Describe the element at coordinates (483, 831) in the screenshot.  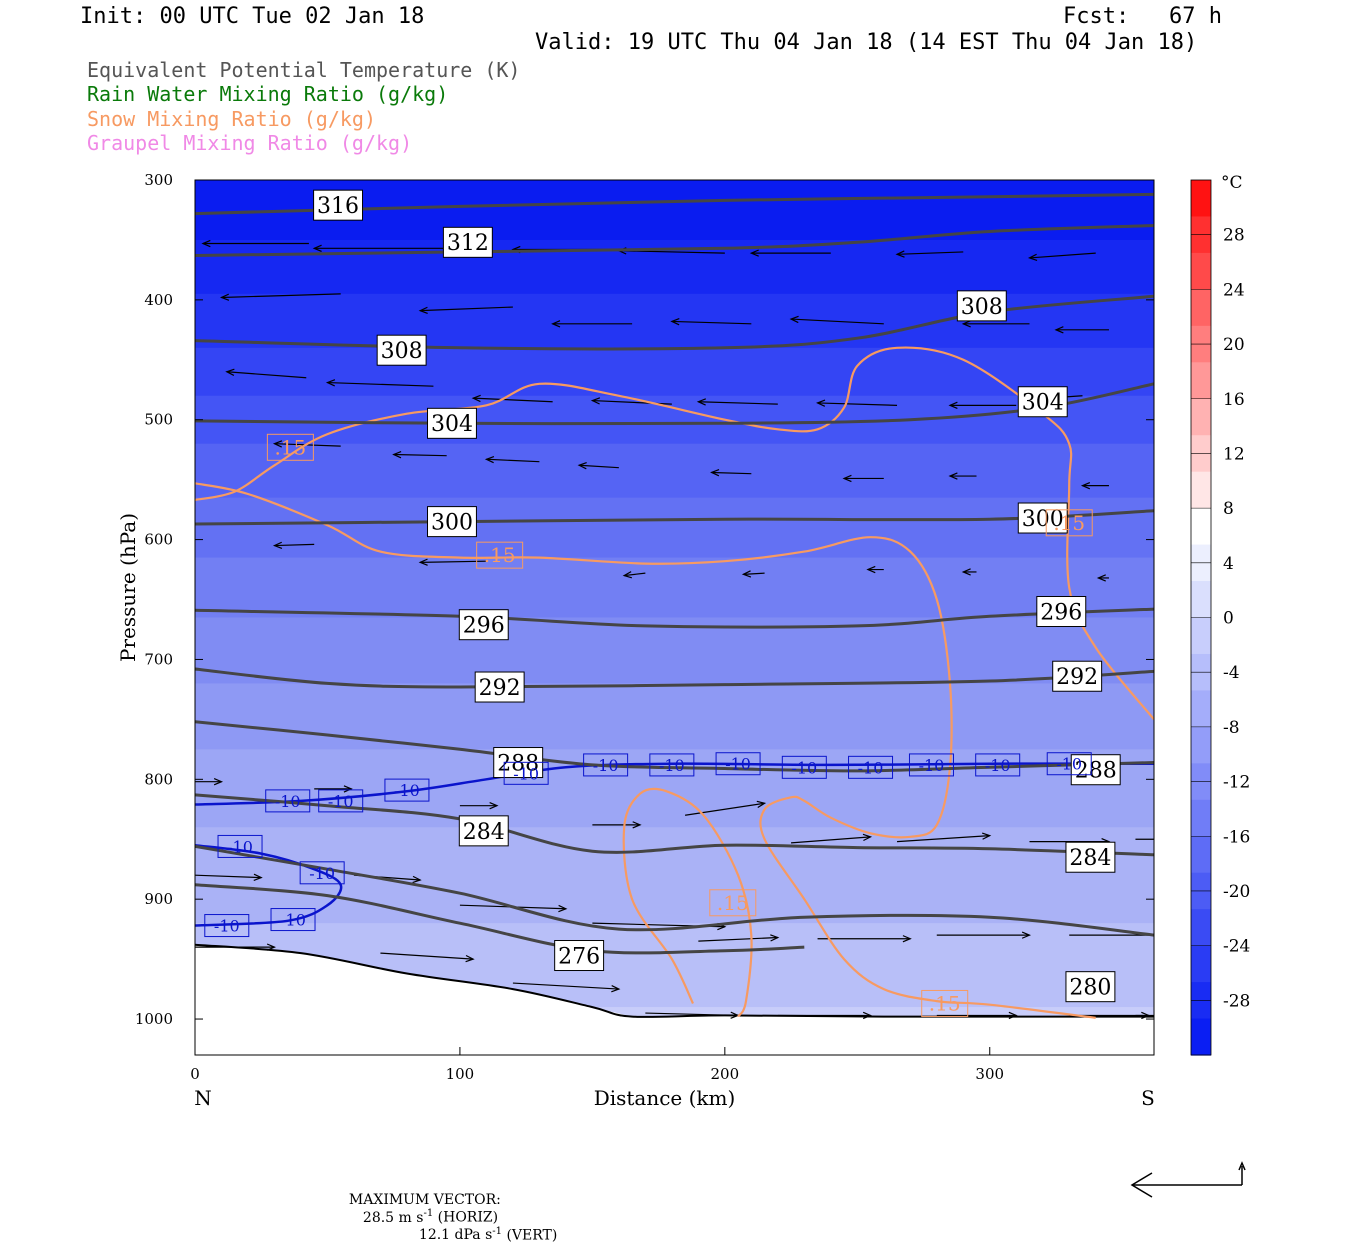
I see `theta-e-label-14-box` at that location.